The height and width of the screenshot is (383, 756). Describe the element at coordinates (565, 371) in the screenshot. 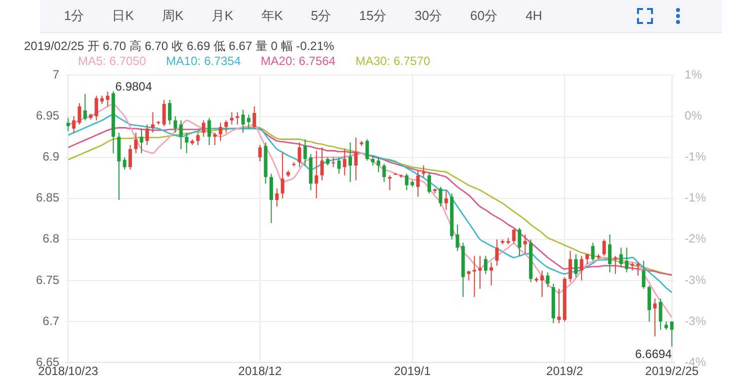

I see `x-tick-label: 2019/2` at that location.